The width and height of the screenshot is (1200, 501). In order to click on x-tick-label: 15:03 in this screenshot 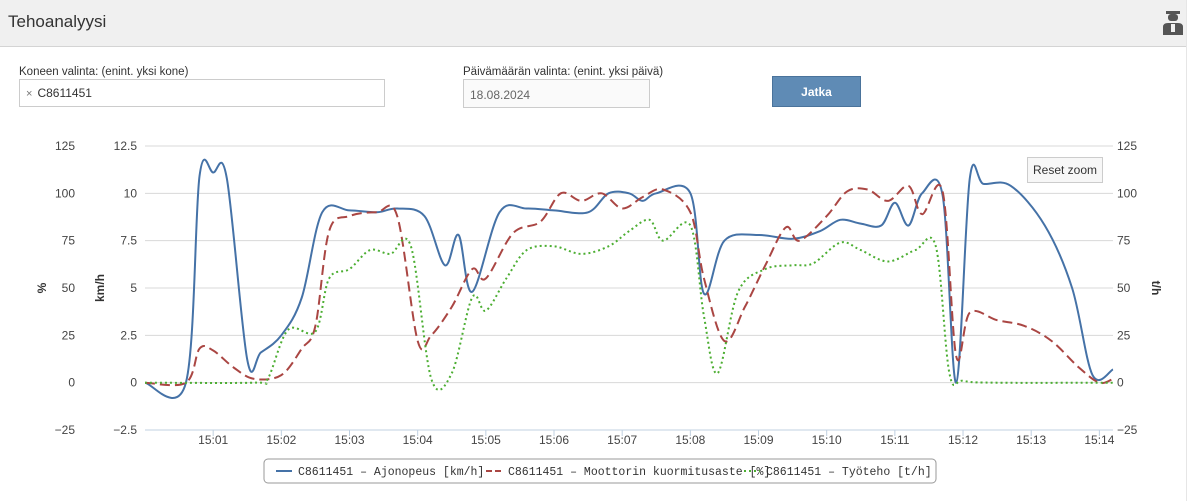, I will do `click(349, 440)`.